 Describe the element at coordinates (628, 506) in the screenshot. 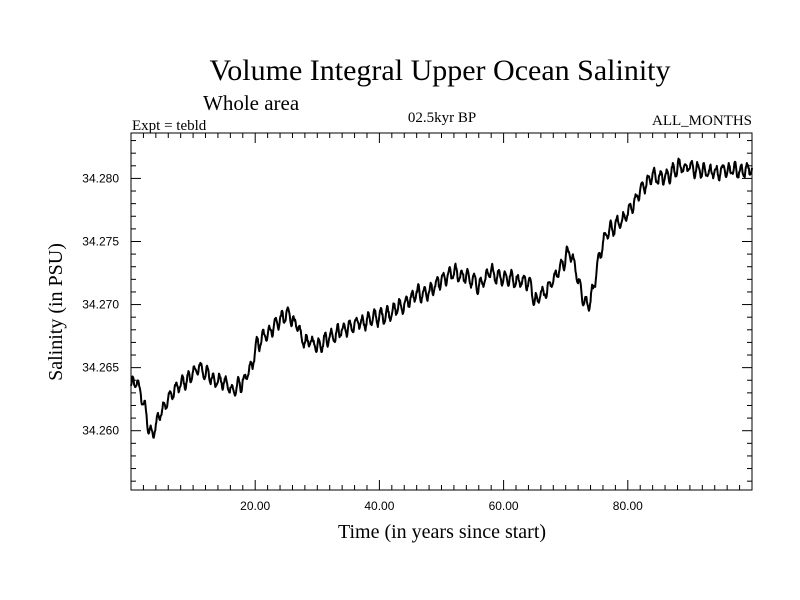

I see `x-tick-label: 80.00` at that location.